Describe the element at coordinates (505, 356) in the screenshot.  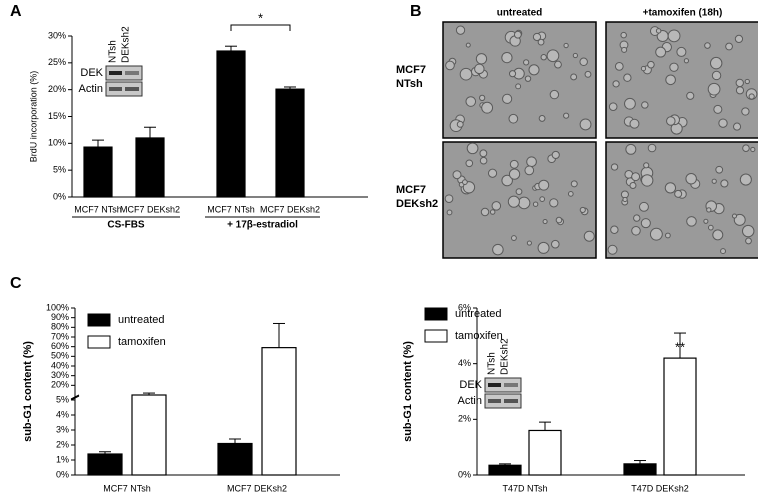
I see `blot-lane: DEKsh2` at that location.